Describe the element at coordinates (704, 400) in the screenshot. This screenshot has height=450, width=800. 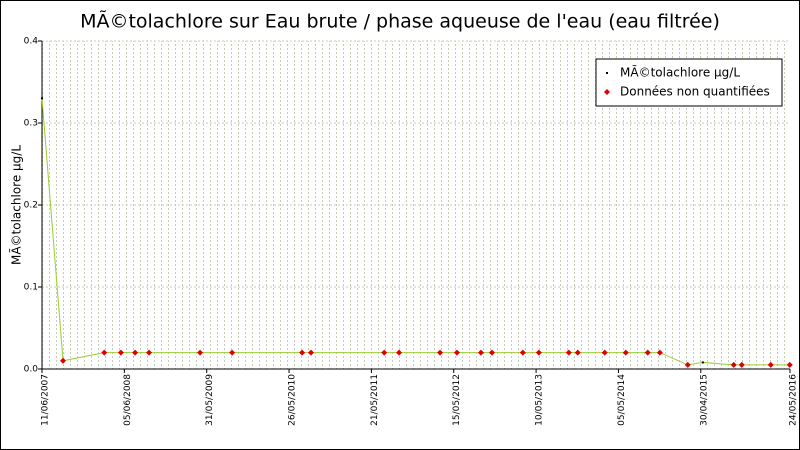
I see `x-tick-label: 30/04/2015` at that location.